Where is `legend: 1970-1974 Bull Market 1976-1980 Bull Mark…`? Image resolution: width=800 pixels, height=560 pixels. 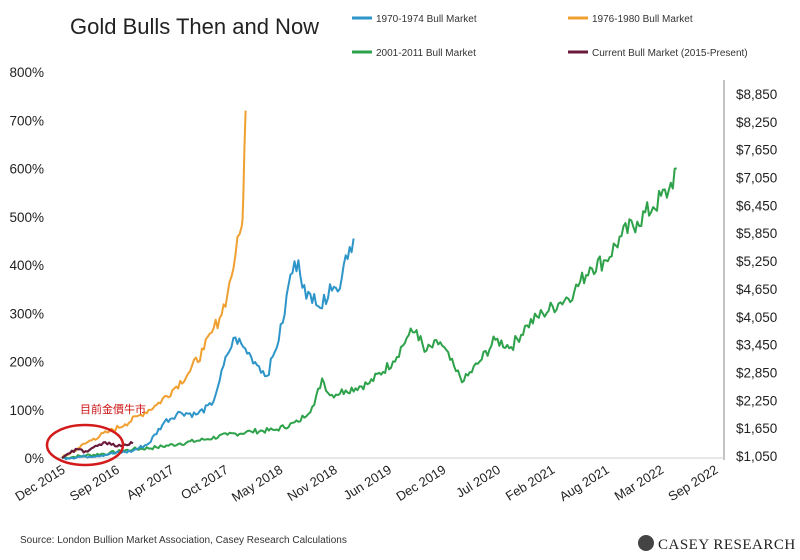 legend: 1970-1974 Bull Market 1976-1980 Bull Mark… is located at coordinates (550, 36).